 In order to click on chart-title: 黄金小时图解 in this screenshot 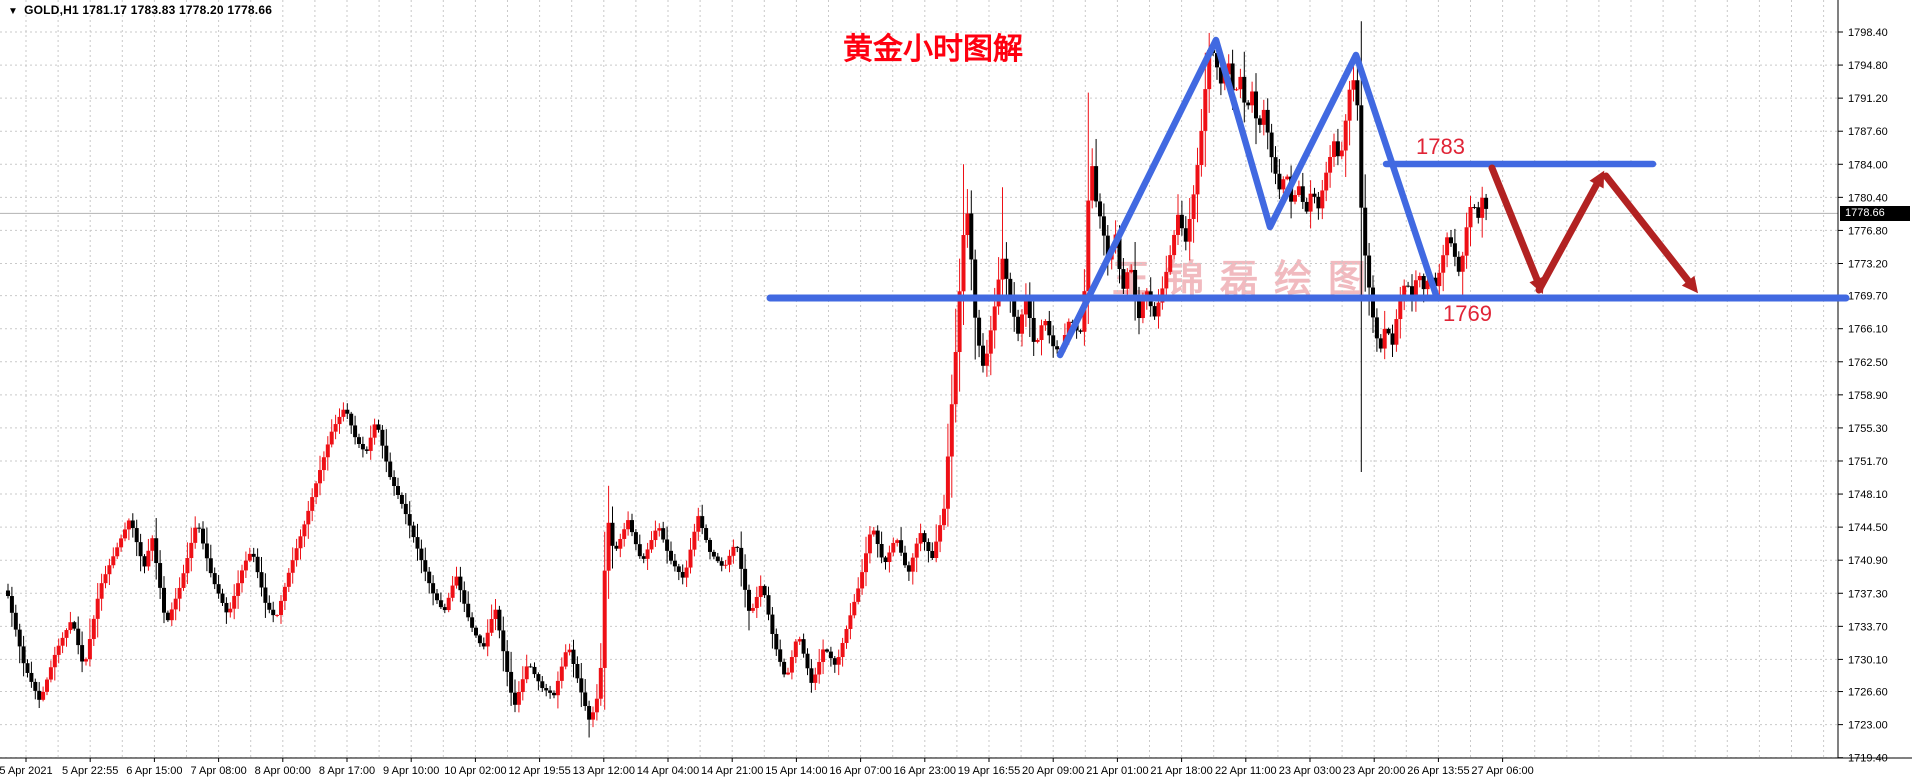, I will do `click(933, 49)`.